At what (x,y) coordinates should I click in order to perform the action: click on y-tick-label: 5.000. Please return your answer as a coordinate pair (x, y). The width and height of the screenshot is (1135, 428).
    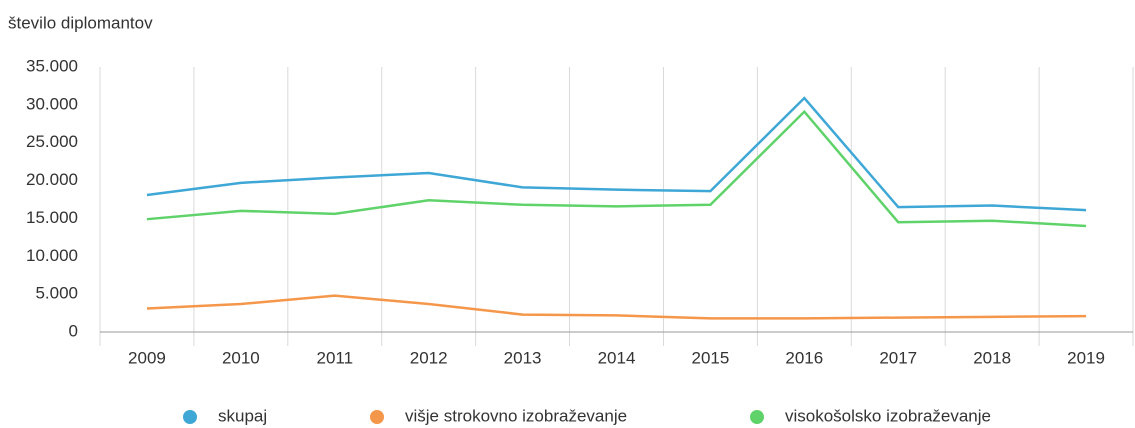
    Looking at the image, I should click on (56, 293).